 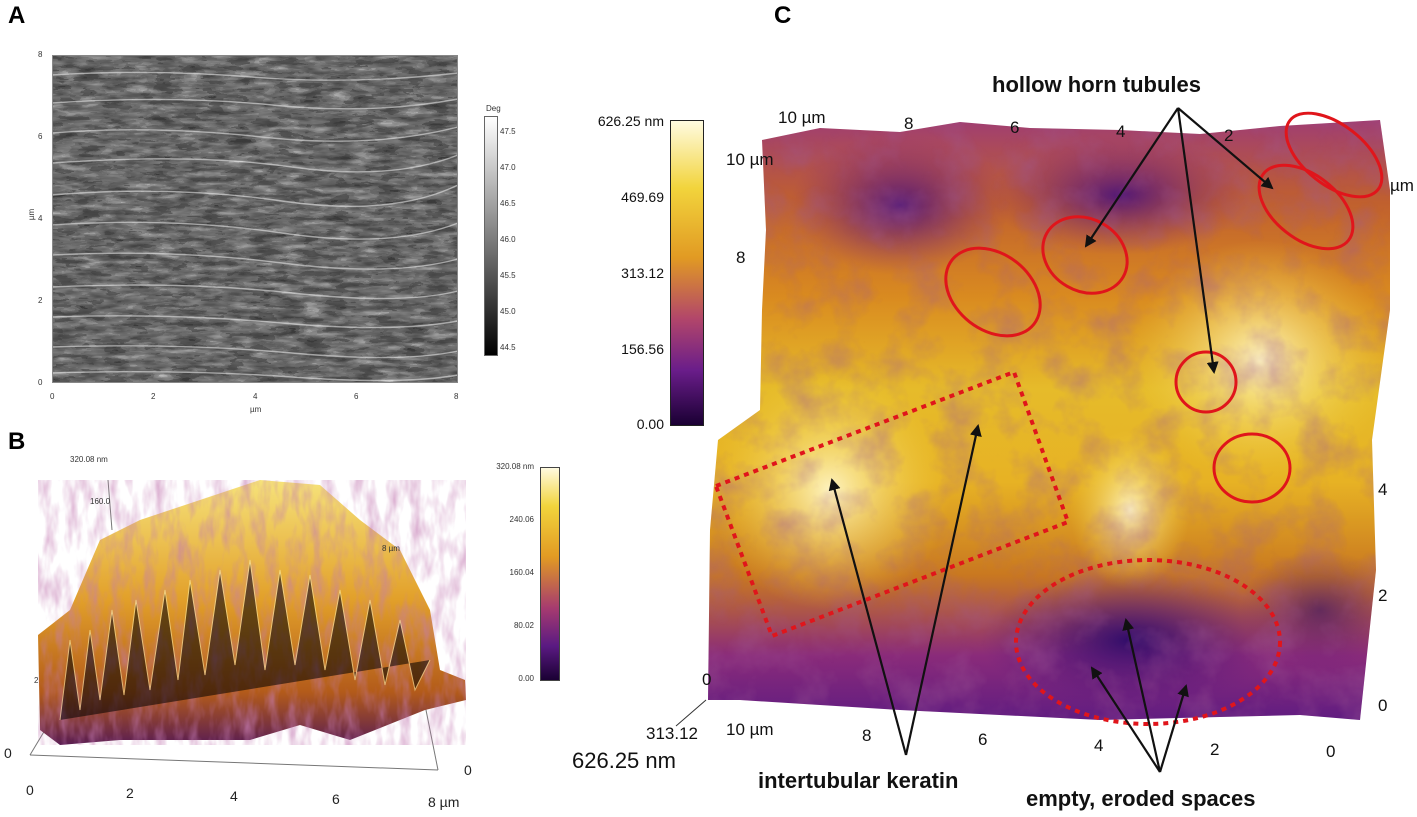 What do you see at coordinates (858, 780) in the screenshot?
I see `label-intertubular-keratin: intertubular keratin` at bounding box center [858, 780].